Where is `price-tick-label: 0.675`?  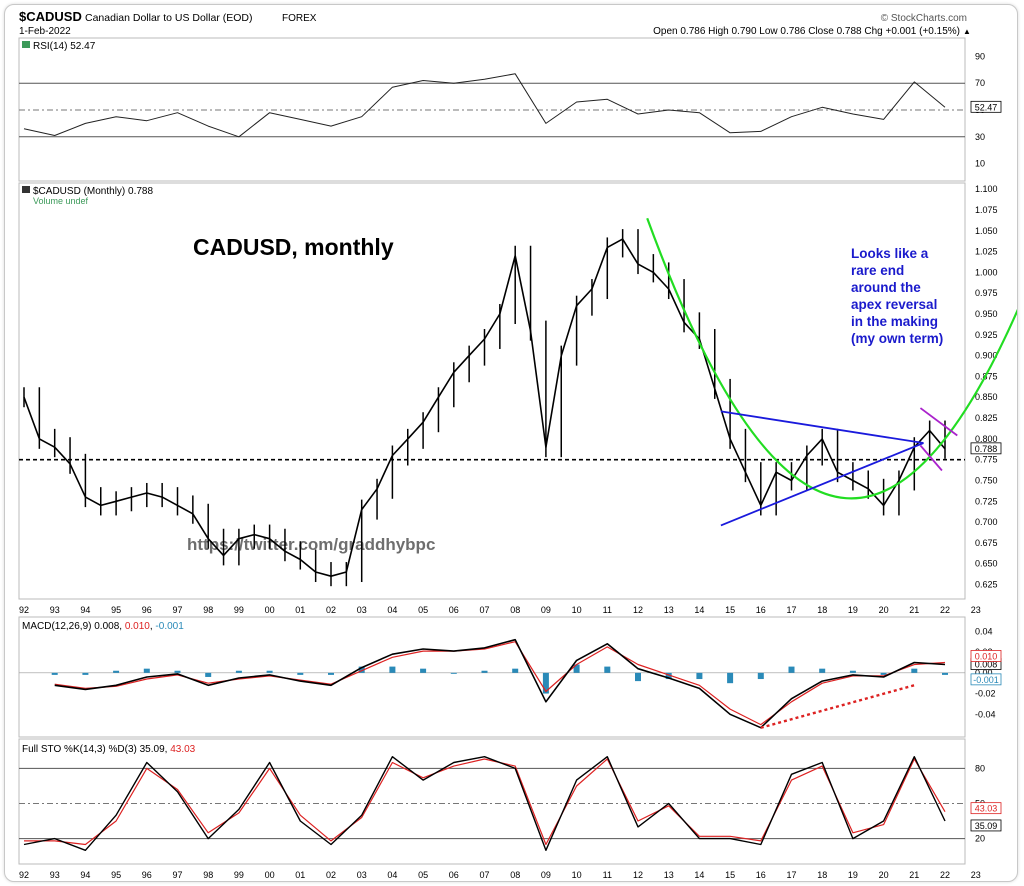
price-tick-label: 0.675 is located at coordinates (986, 543).